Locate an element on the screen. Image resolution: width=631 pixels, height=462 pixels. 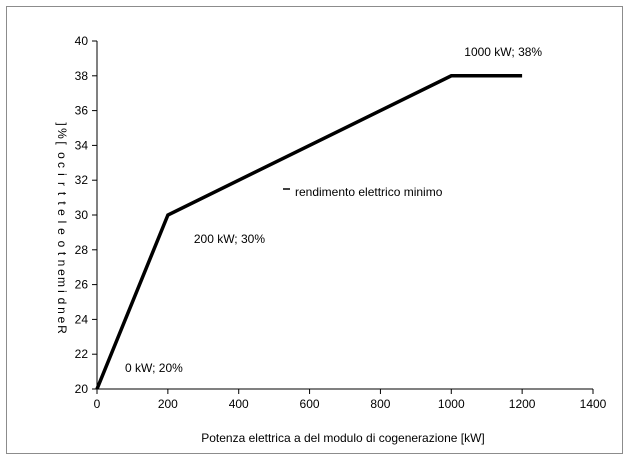
y-tick-label: 40 is located at coordinates (82, 41).